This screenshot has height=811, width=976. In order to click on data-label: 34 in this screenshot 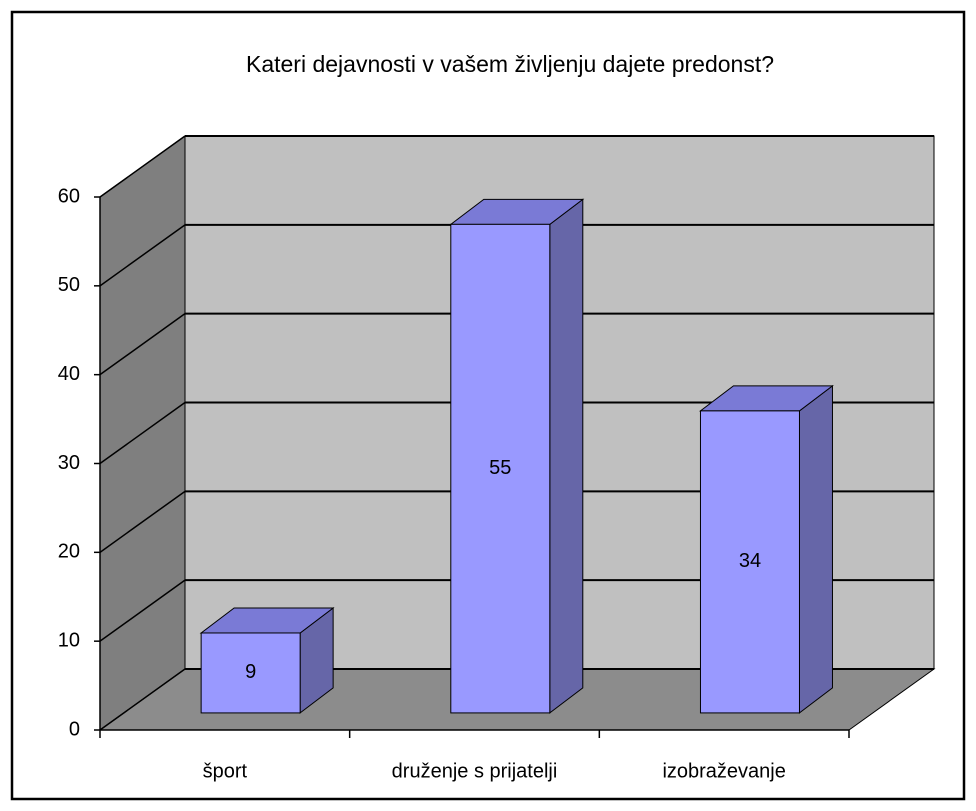, I will do `click(750, 561)`.